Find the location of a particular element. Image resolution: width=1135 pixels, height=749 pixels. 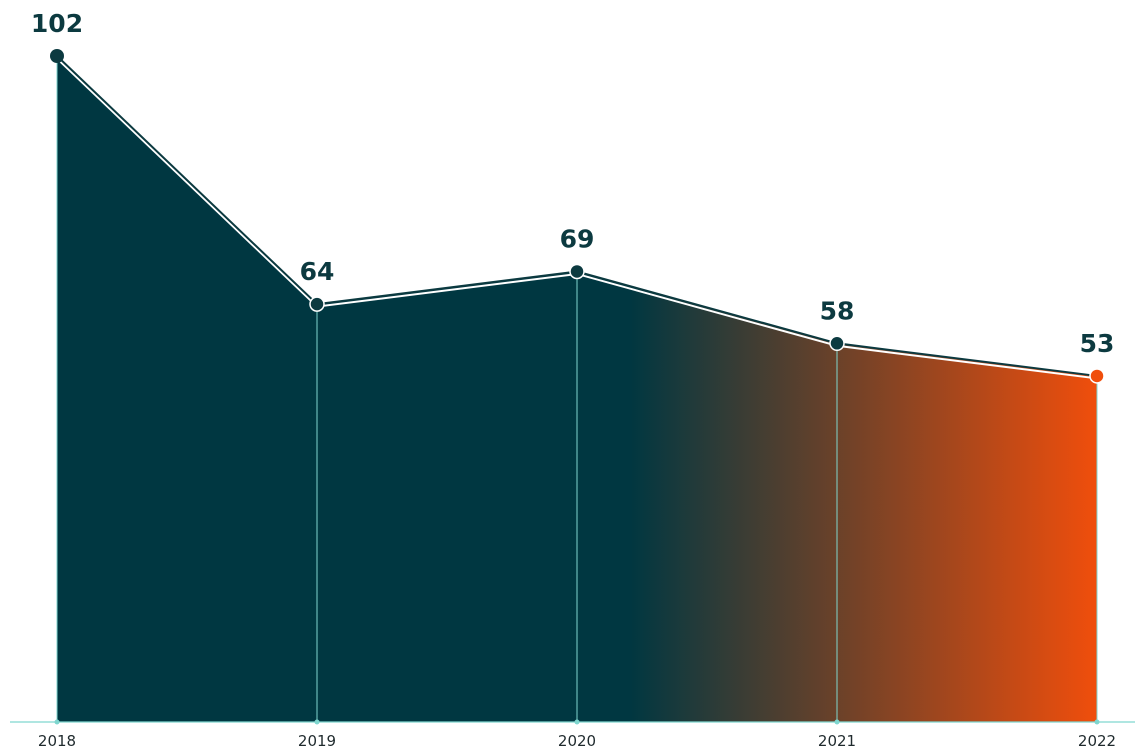

x-tick-marker-2021 is located at coordinates (837, 722).